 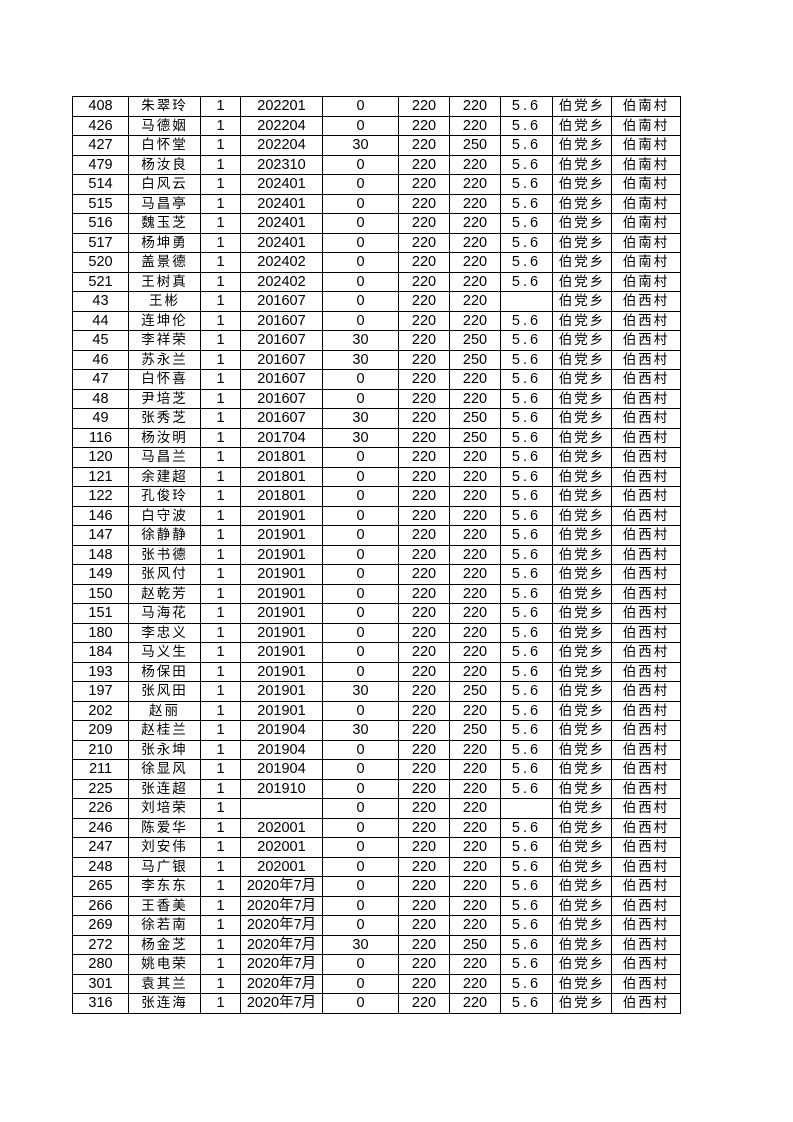 I want to click on start-date-cell: 202001, so click(x=281, y=866).